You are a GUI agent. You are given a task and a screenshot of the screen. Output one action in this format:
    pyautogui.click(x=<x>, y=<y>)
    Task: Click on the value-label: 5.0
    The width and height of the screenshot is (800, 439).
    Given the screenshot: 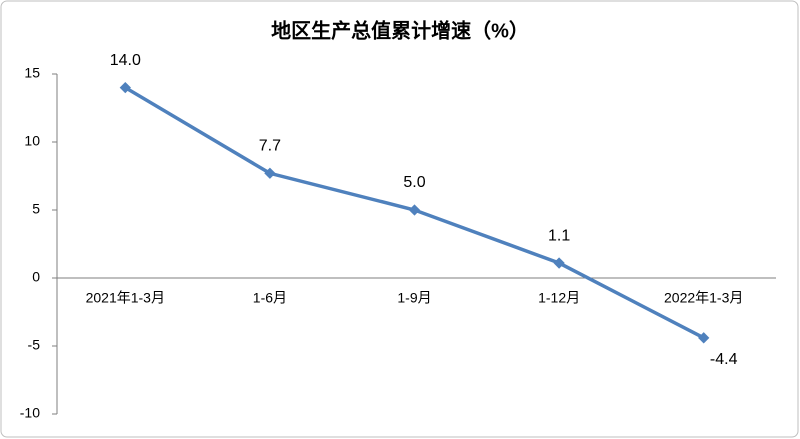 What is the action you would take?
    pyautogui.click(x=414, y=182)
    